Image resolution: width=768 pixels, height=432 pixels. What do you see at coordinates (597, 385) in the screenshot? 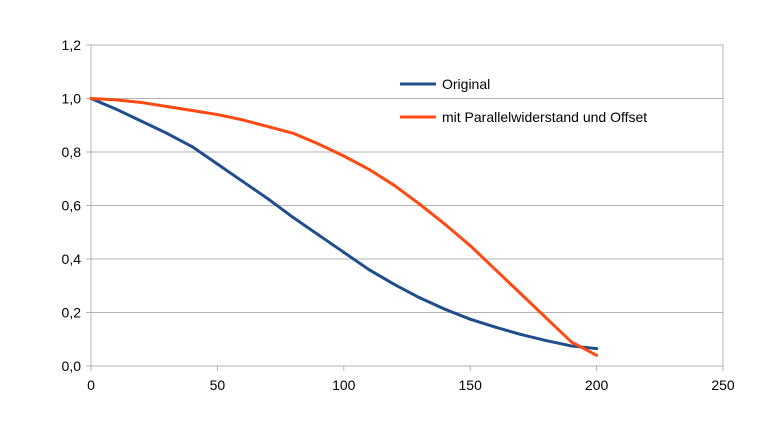
I see `x-tick-label: 200` at bounding box center [597, 385].